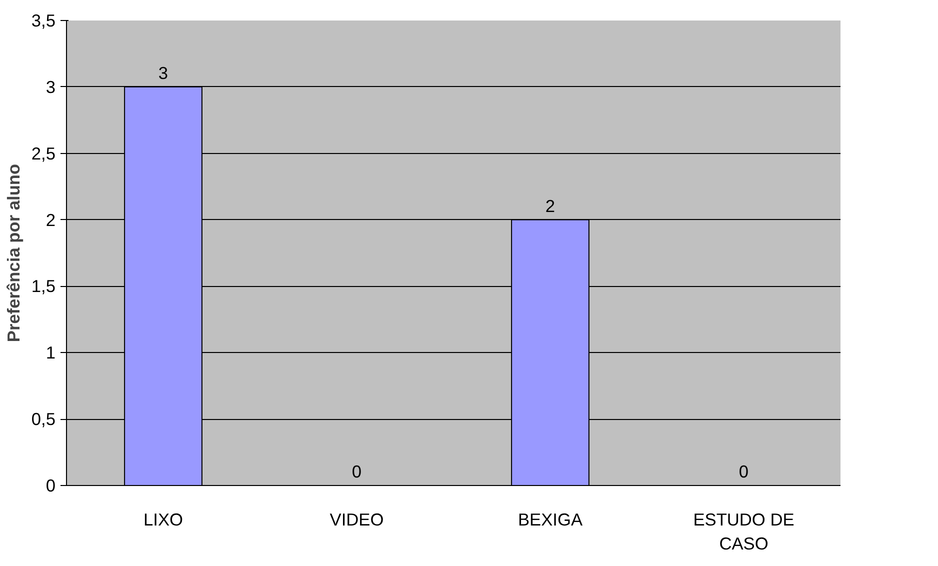  Describe the element at coordinates (164, 520) in the screenshot. I see `x-tick-label: LIXO` at that location.